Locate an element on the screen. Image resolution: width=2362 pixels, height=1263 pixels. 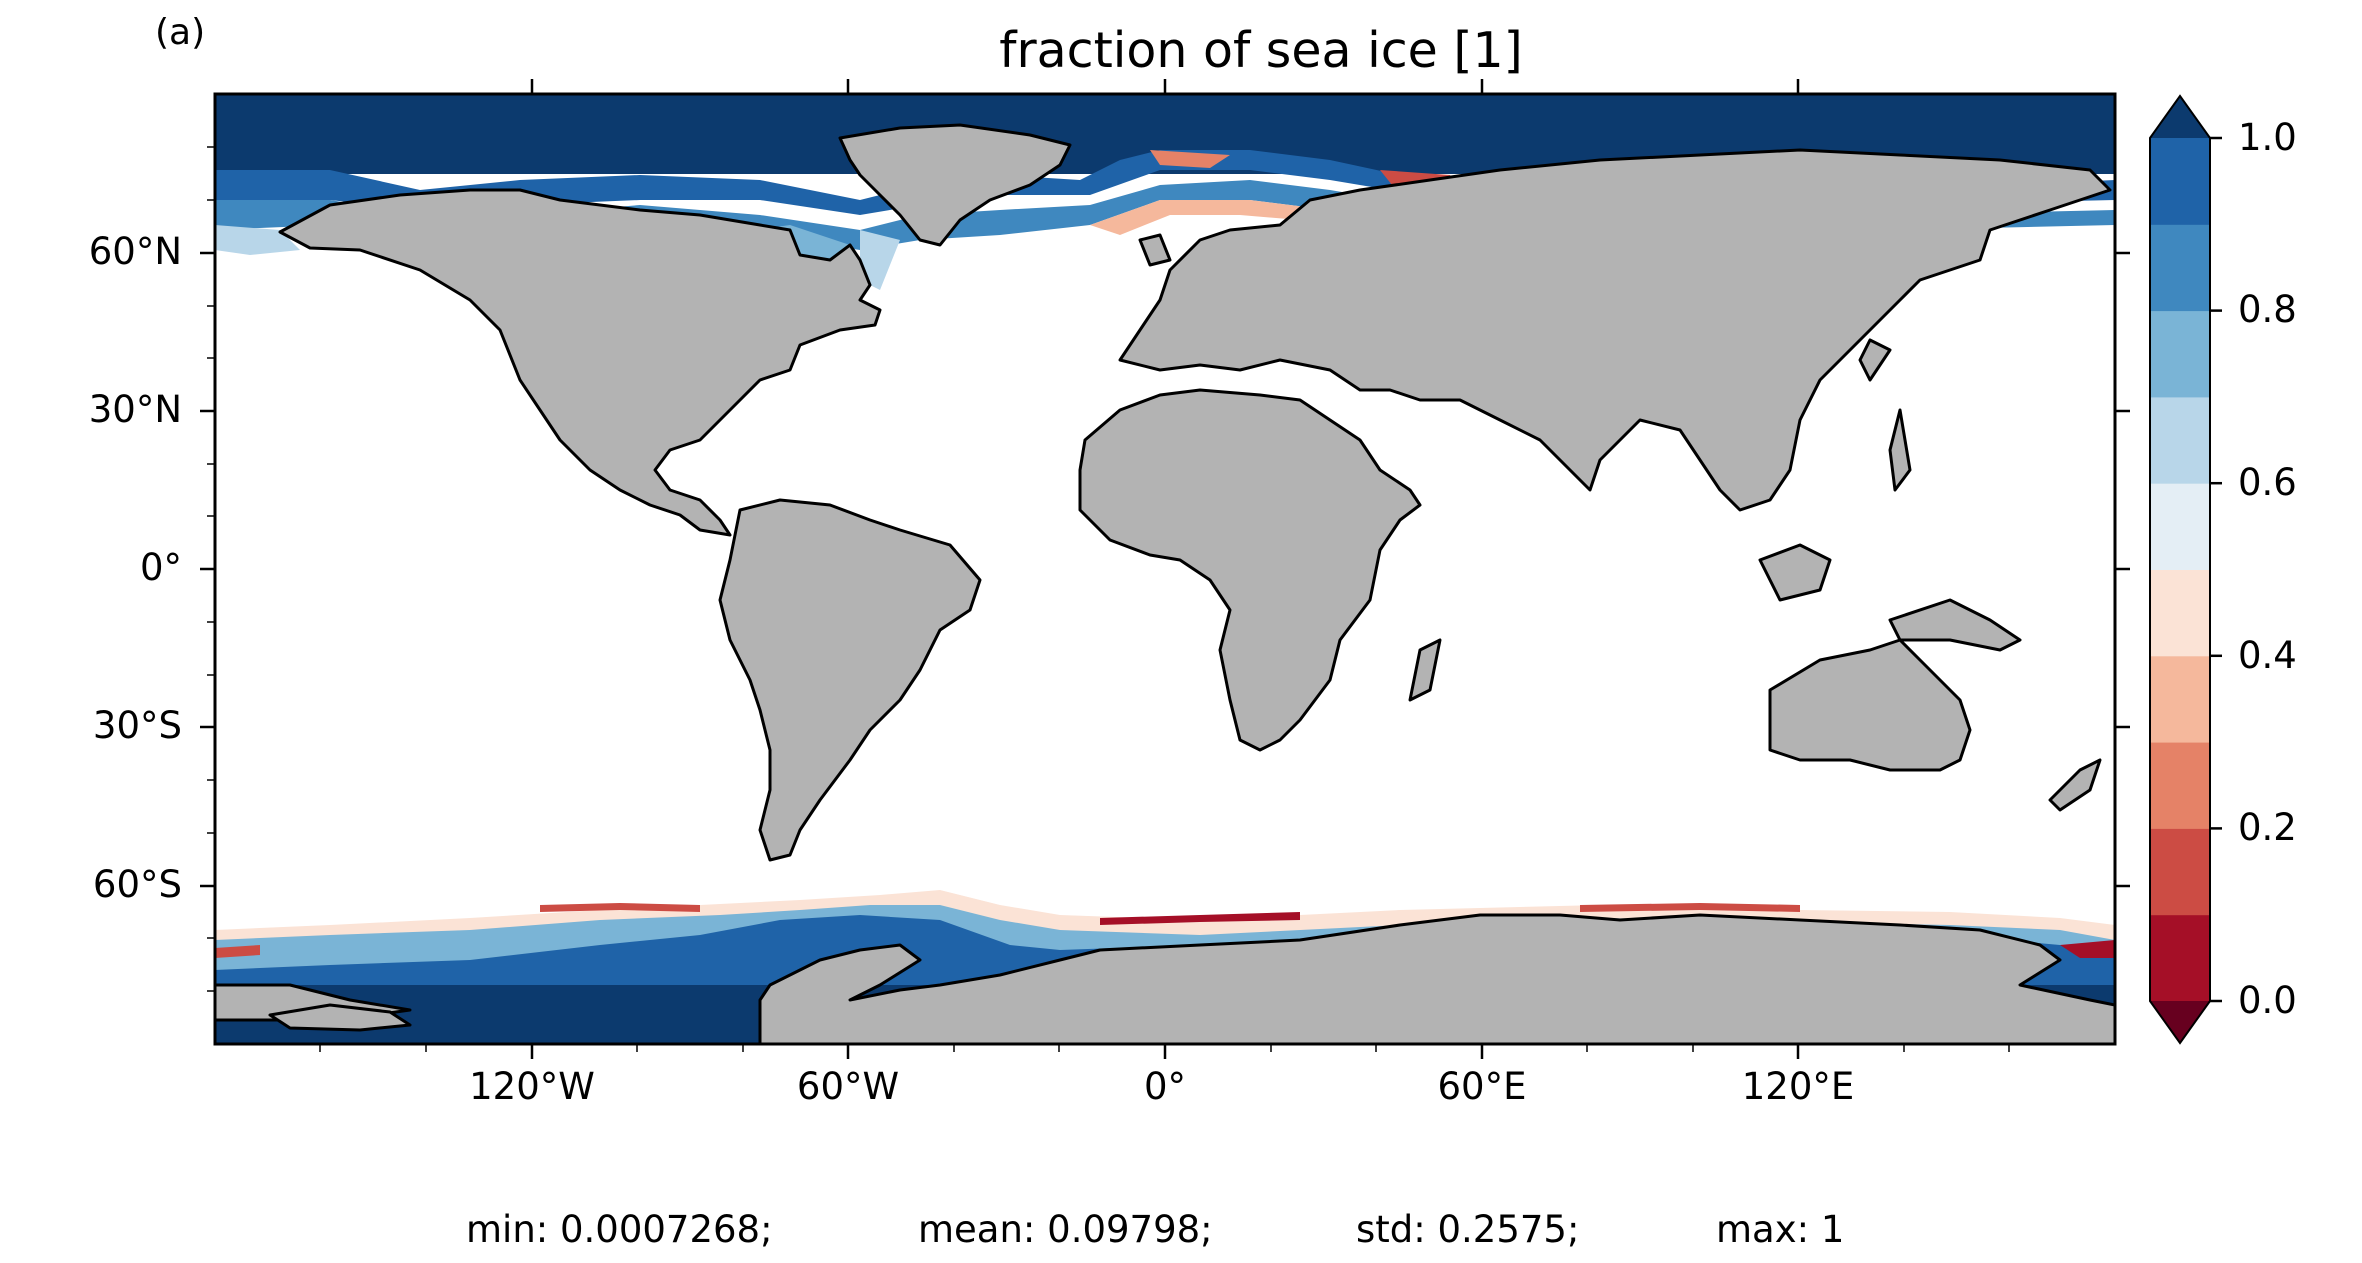
x-tick-label: 0° is located at coordinates (1165, 1086).